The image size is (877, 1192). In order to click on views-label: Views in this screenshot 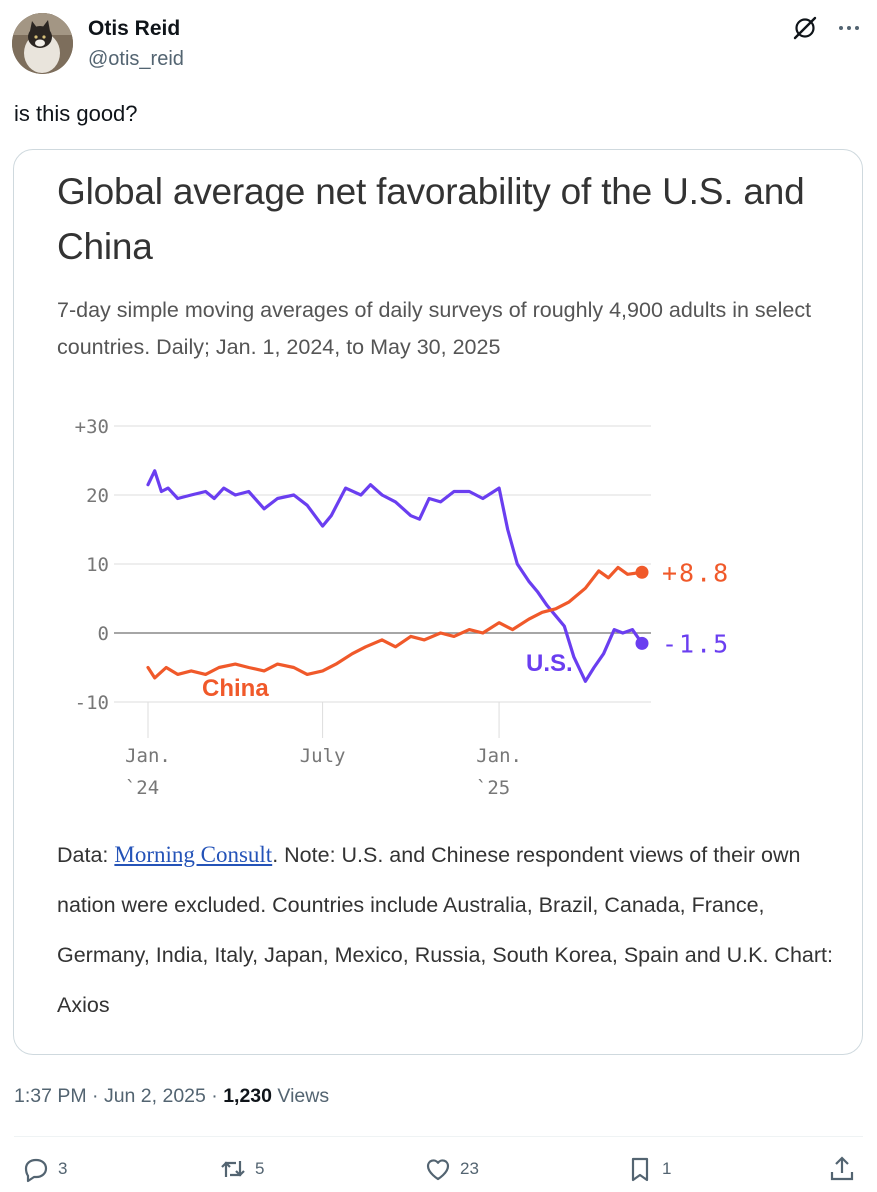, I will do `click(301, 1096)`.